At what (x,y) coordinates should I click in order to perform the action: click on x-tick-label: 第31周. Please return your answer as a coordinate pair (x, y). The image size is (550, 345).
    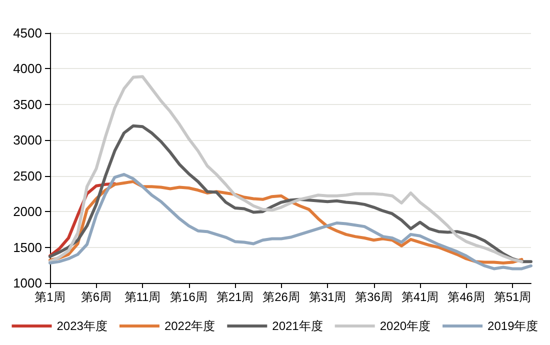
    Looking at the image, I should click on (327, 297).